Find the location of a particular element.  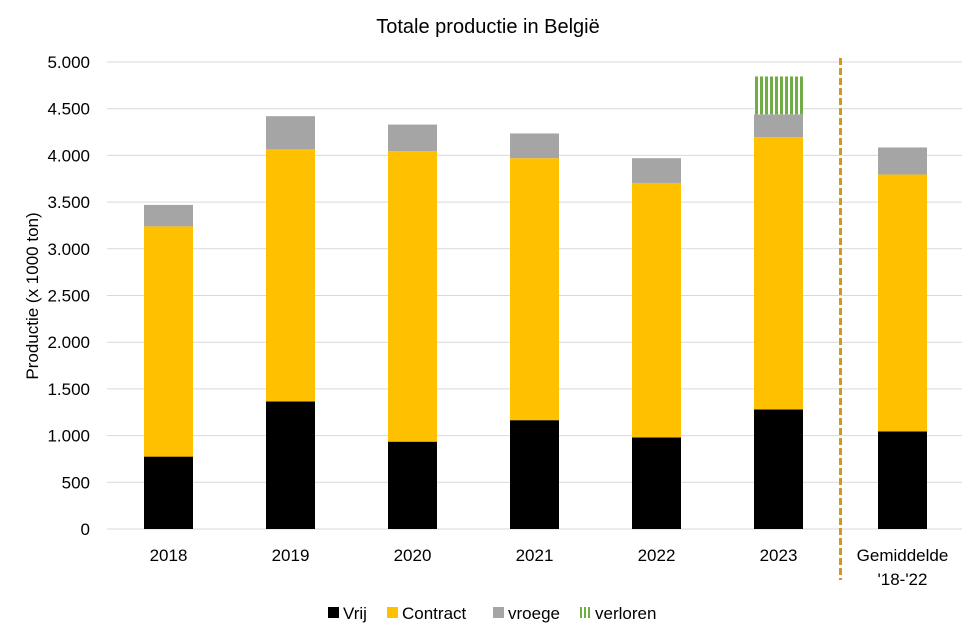

legend-item-contract: Contract is located at coordinates (427, 613).